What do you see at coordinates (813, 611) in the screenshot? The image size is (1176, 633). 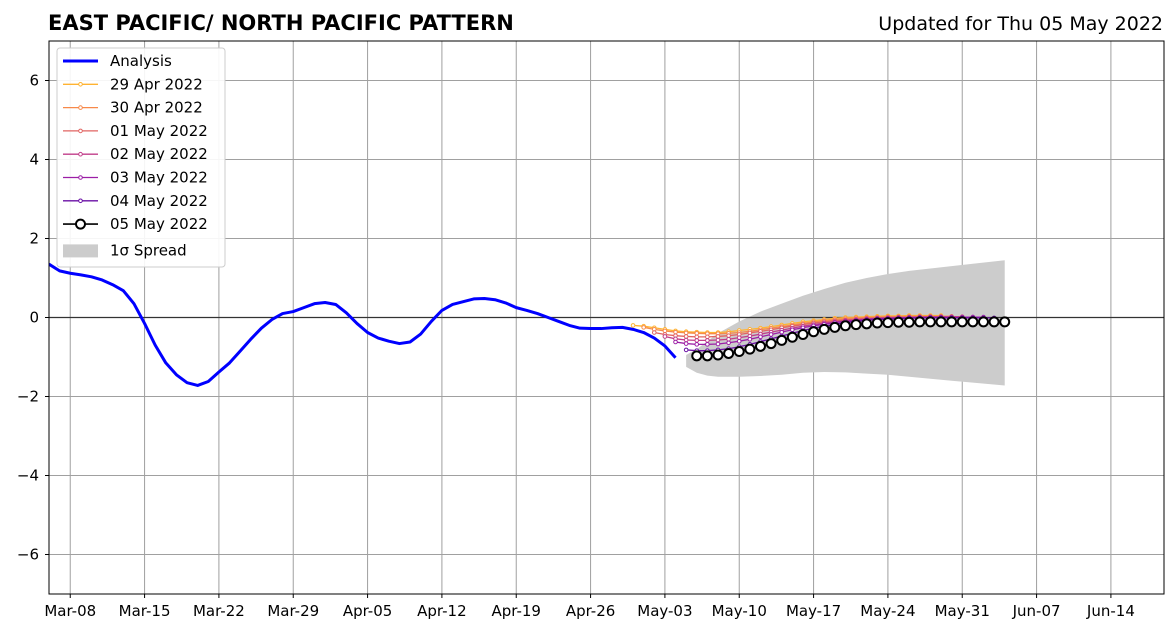 I see `x-tick-label: May-17` at bounding box center [813, 611].